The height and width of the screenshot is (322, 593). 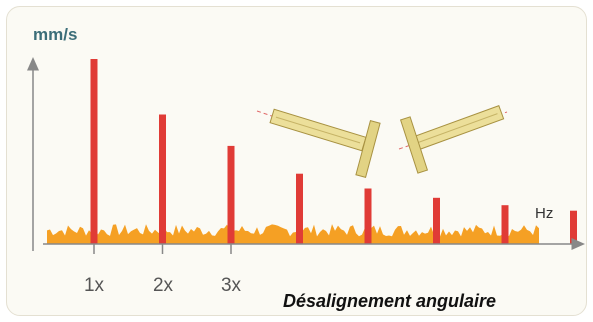 I want to click on chart-caption: Désalignement angulaire, so click(x=390, y=301).